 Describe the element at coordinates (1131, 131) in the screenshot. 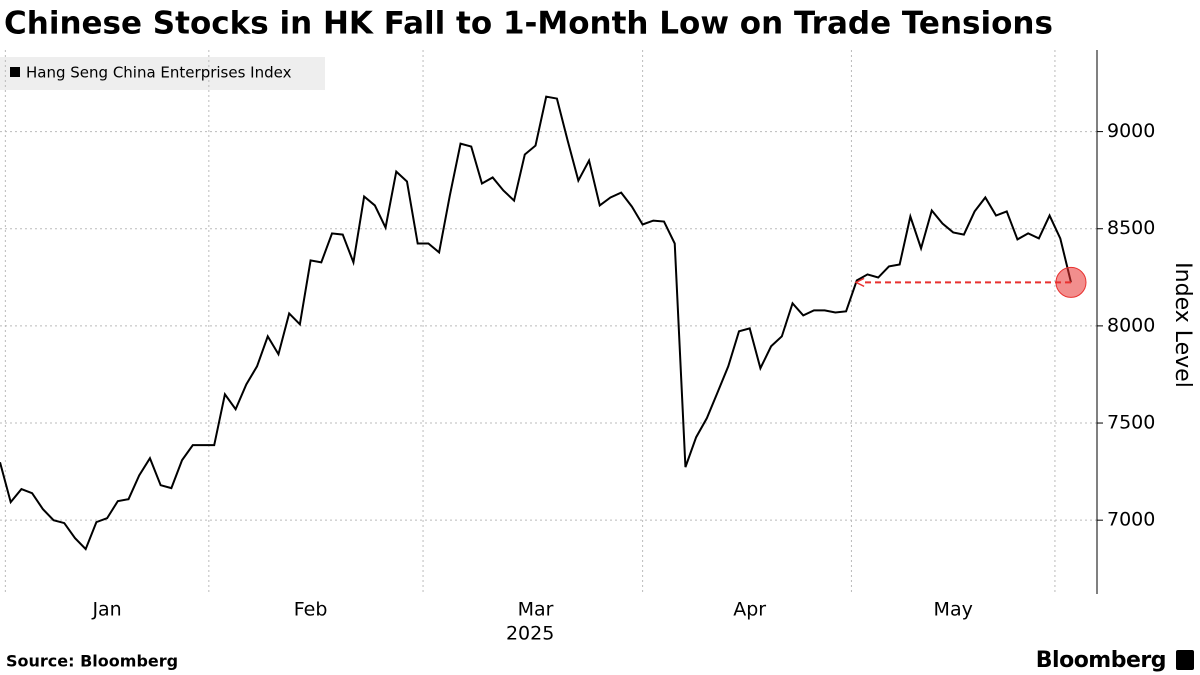

I see `y-tick-label: 9000` at that location.